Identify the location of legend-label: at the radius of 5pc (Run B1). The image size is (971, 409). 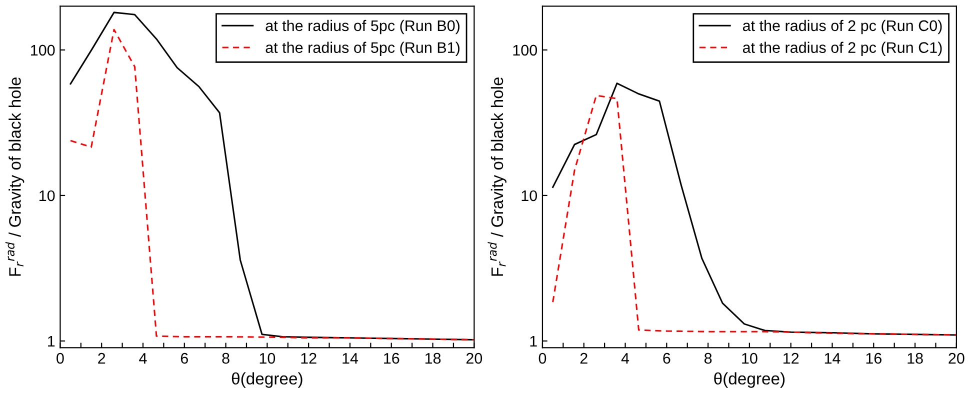
(363, 49).